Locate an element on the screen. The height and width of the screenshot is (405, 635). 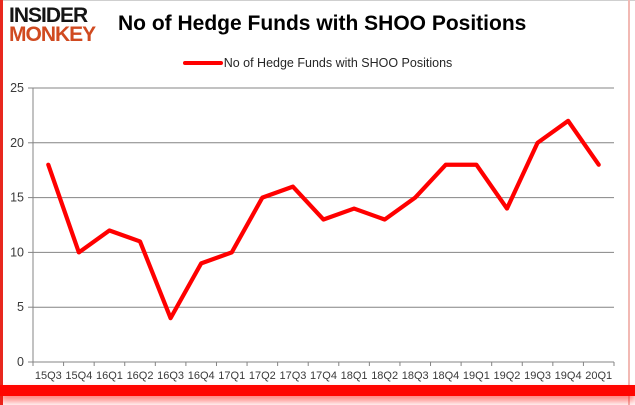
y-tick-label: 15 is located at coordinates (17, 198).